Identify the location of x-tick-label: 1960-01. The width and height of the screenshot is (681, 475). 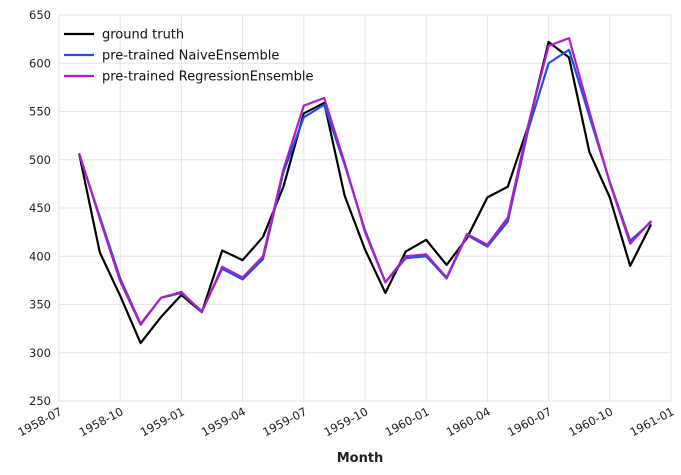
(407, 421).